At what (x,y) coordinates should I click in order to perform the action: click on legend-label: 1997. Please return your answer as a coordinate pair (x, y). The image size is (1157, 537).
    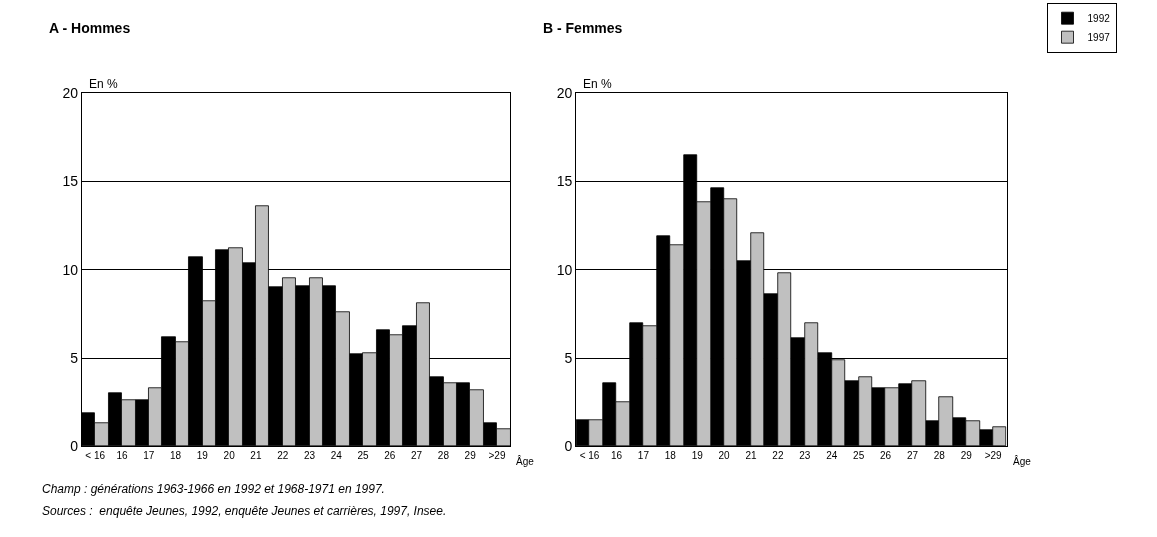
    Looking at the image, I should click on (1099, 38).